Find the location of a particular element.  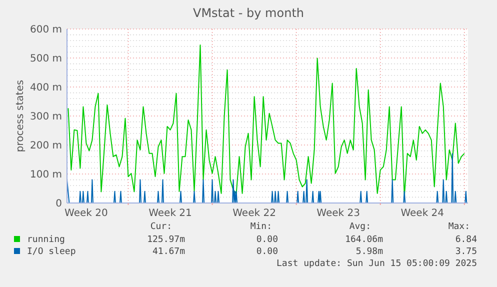

y-tick-label: 0 is located at coordinates (59, 204).